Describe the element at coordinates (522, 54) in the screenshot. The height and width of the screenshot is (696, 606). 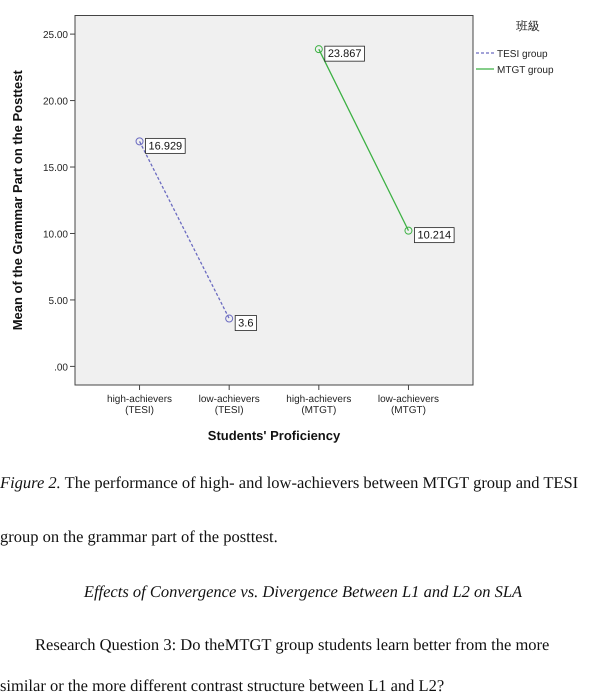
I see `legend-label: TESI group` at that location.